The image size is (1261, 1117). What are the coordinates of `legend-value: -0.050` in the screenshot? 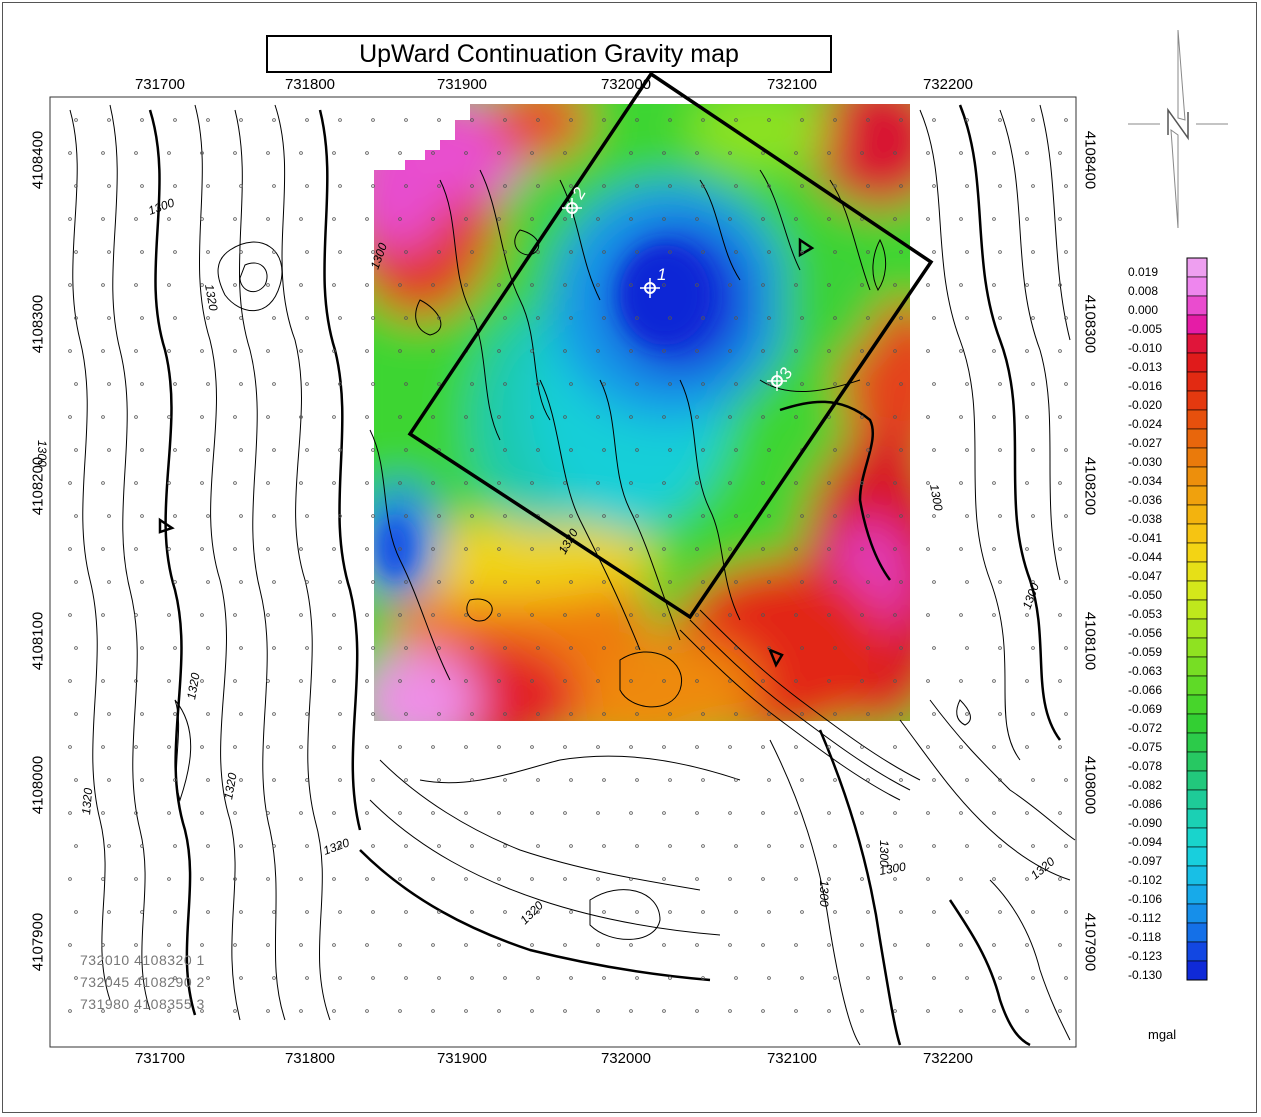 It's located at (1145, 595).